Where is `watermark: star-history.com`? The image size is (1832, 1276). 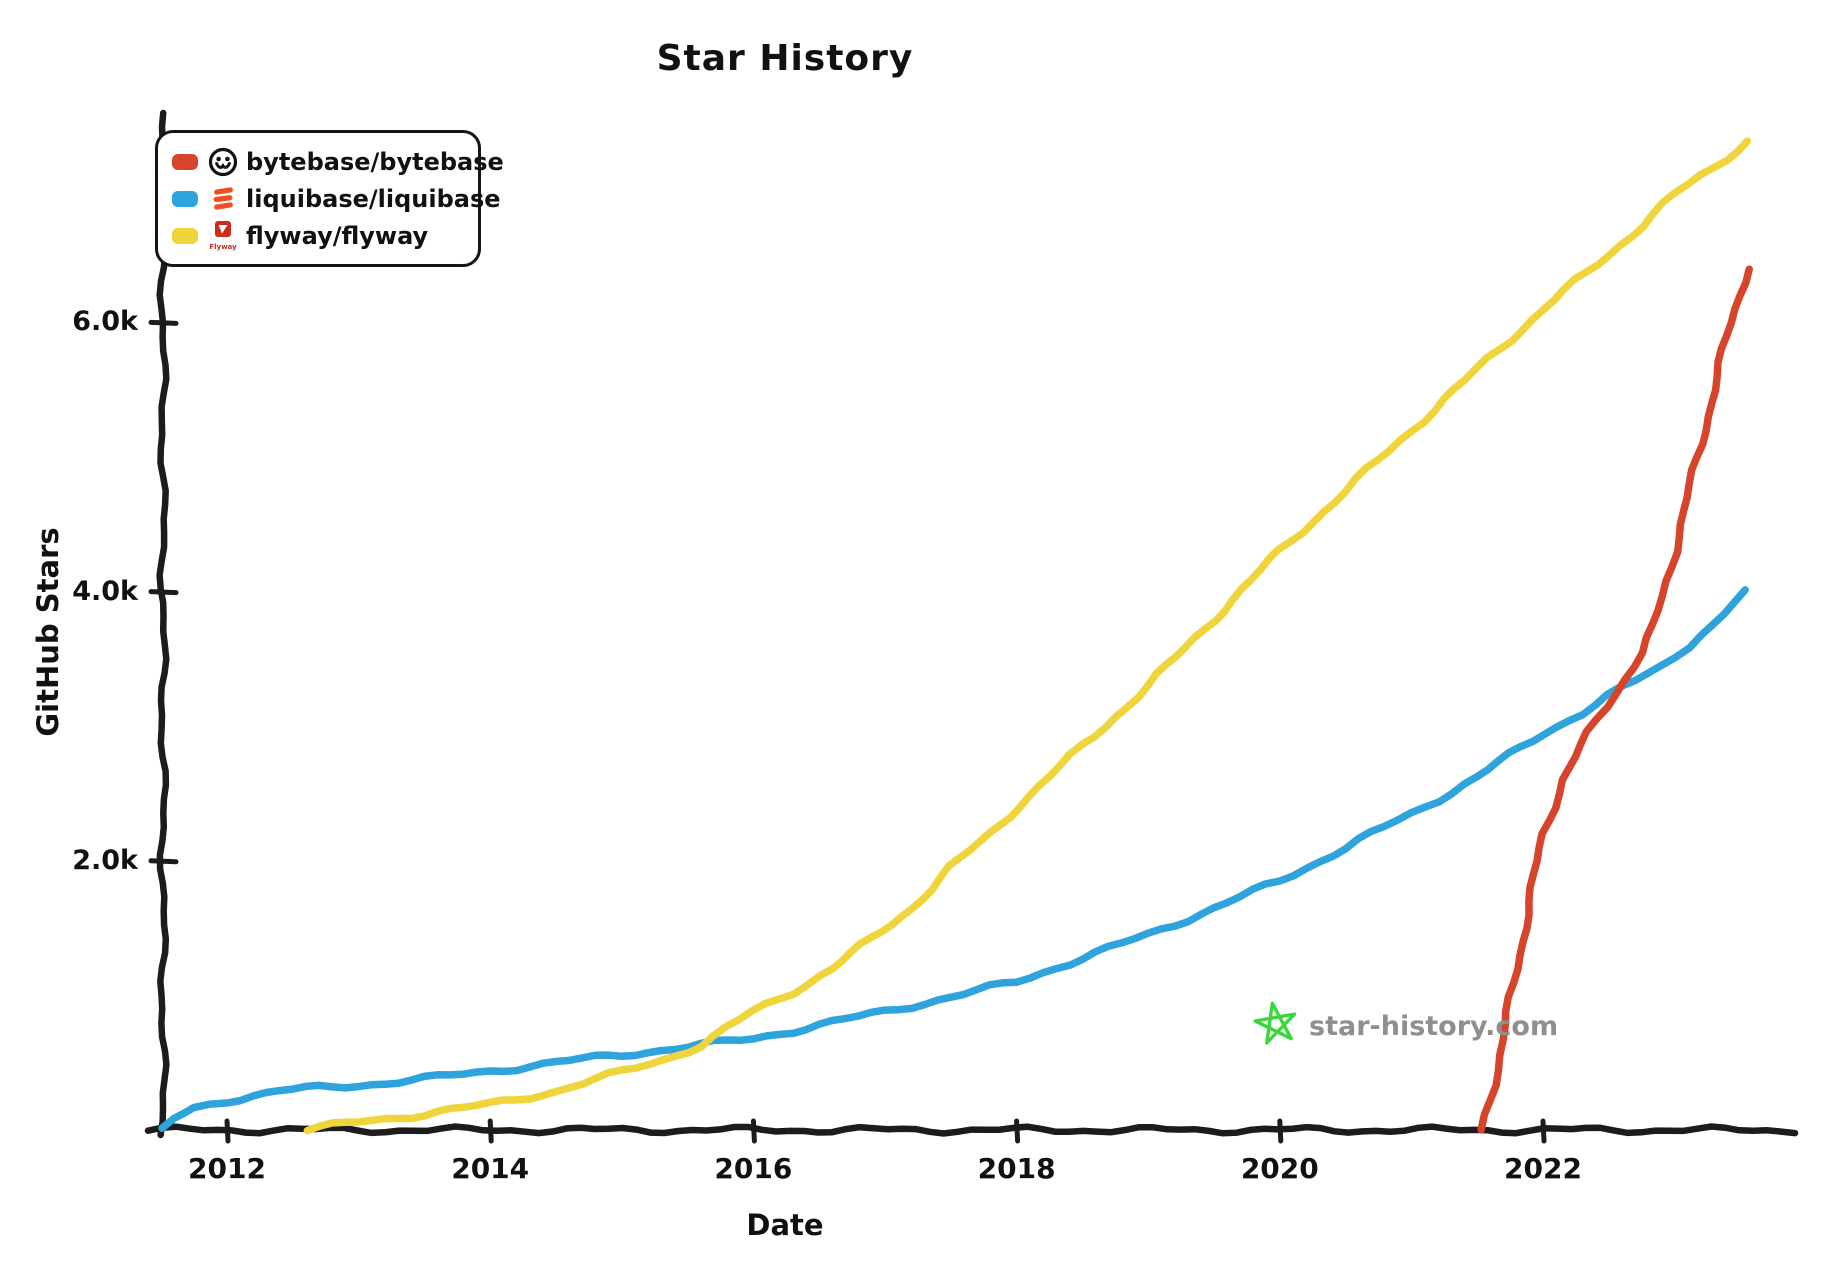 watermark: star-history.com is located at coordinates (1405, 1026).